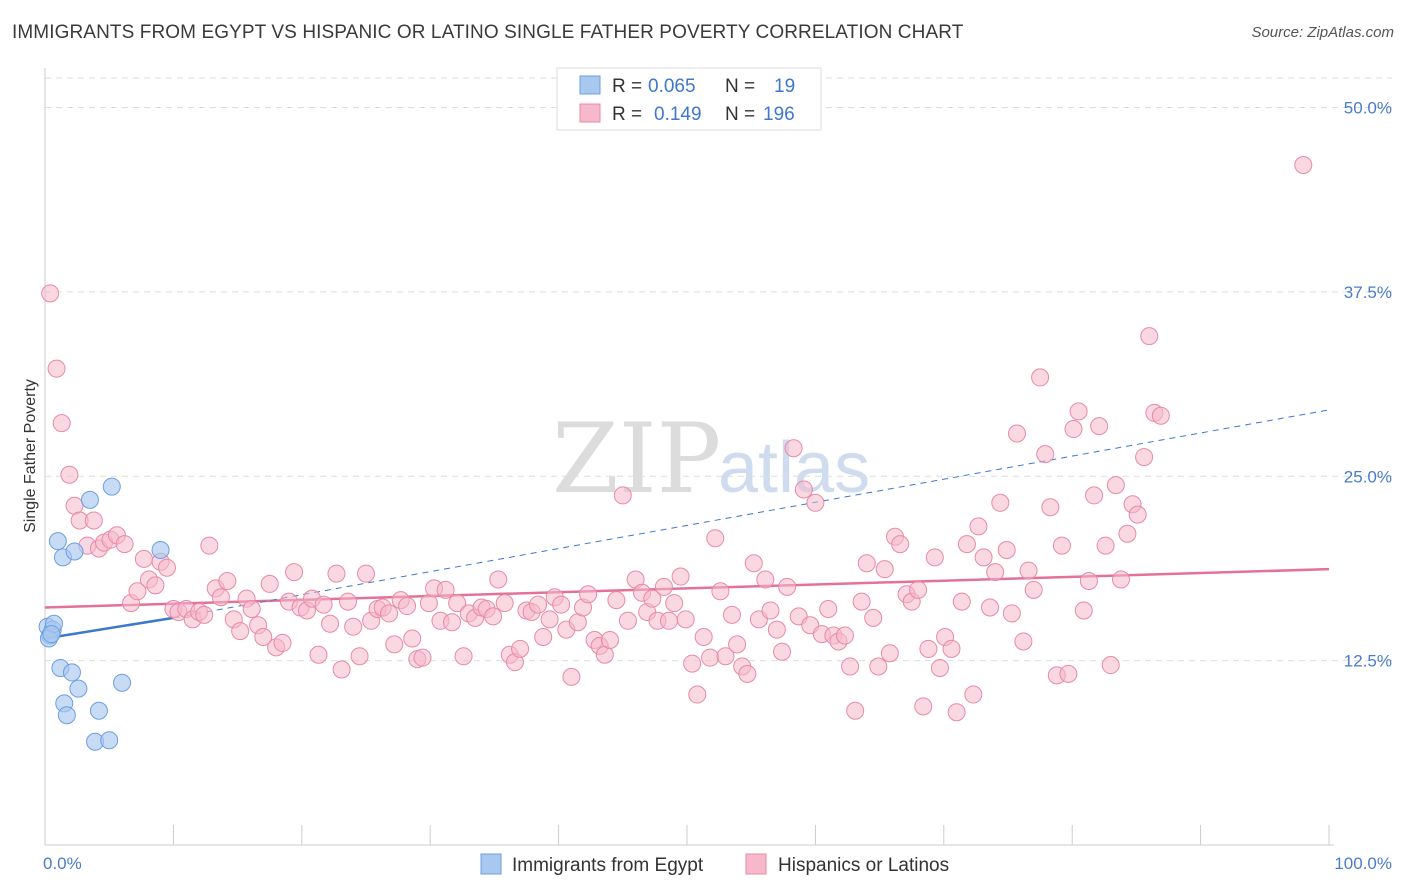  I want to click on bottom-legend-hispanic-label: Hispanics or Latinos, so click(863, 865).